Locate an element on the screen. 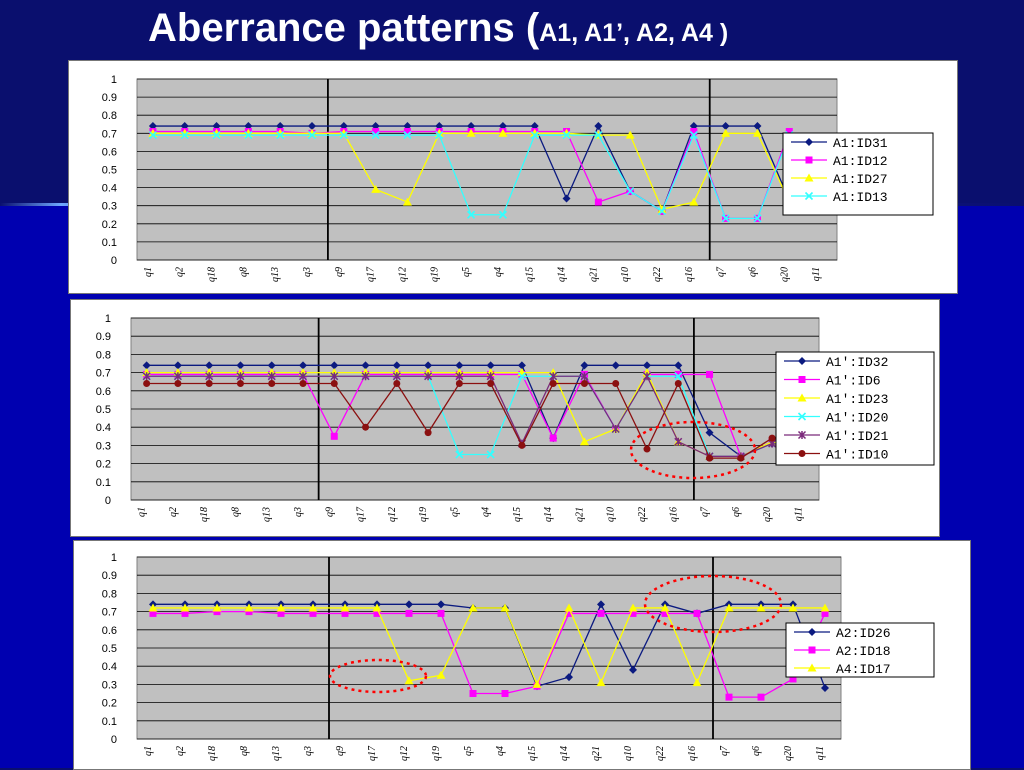 The width and height of the screenshot is (1024, 770). x-tick-label: q7 is located at coordinates (721, 271).